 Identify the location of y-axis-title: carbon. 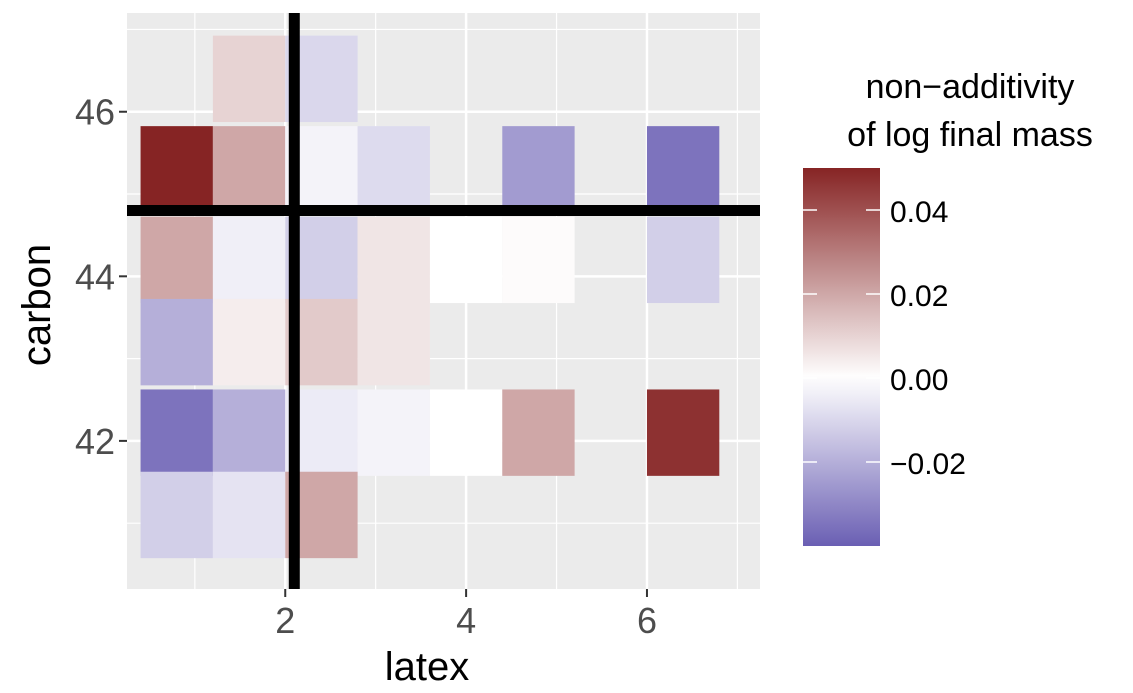
(37, 305).